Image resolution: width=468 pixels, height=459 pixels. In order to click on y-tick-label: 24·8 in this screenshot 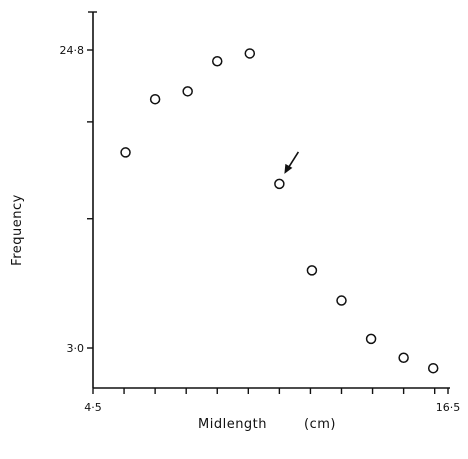, I will do `click(72, 50)`.